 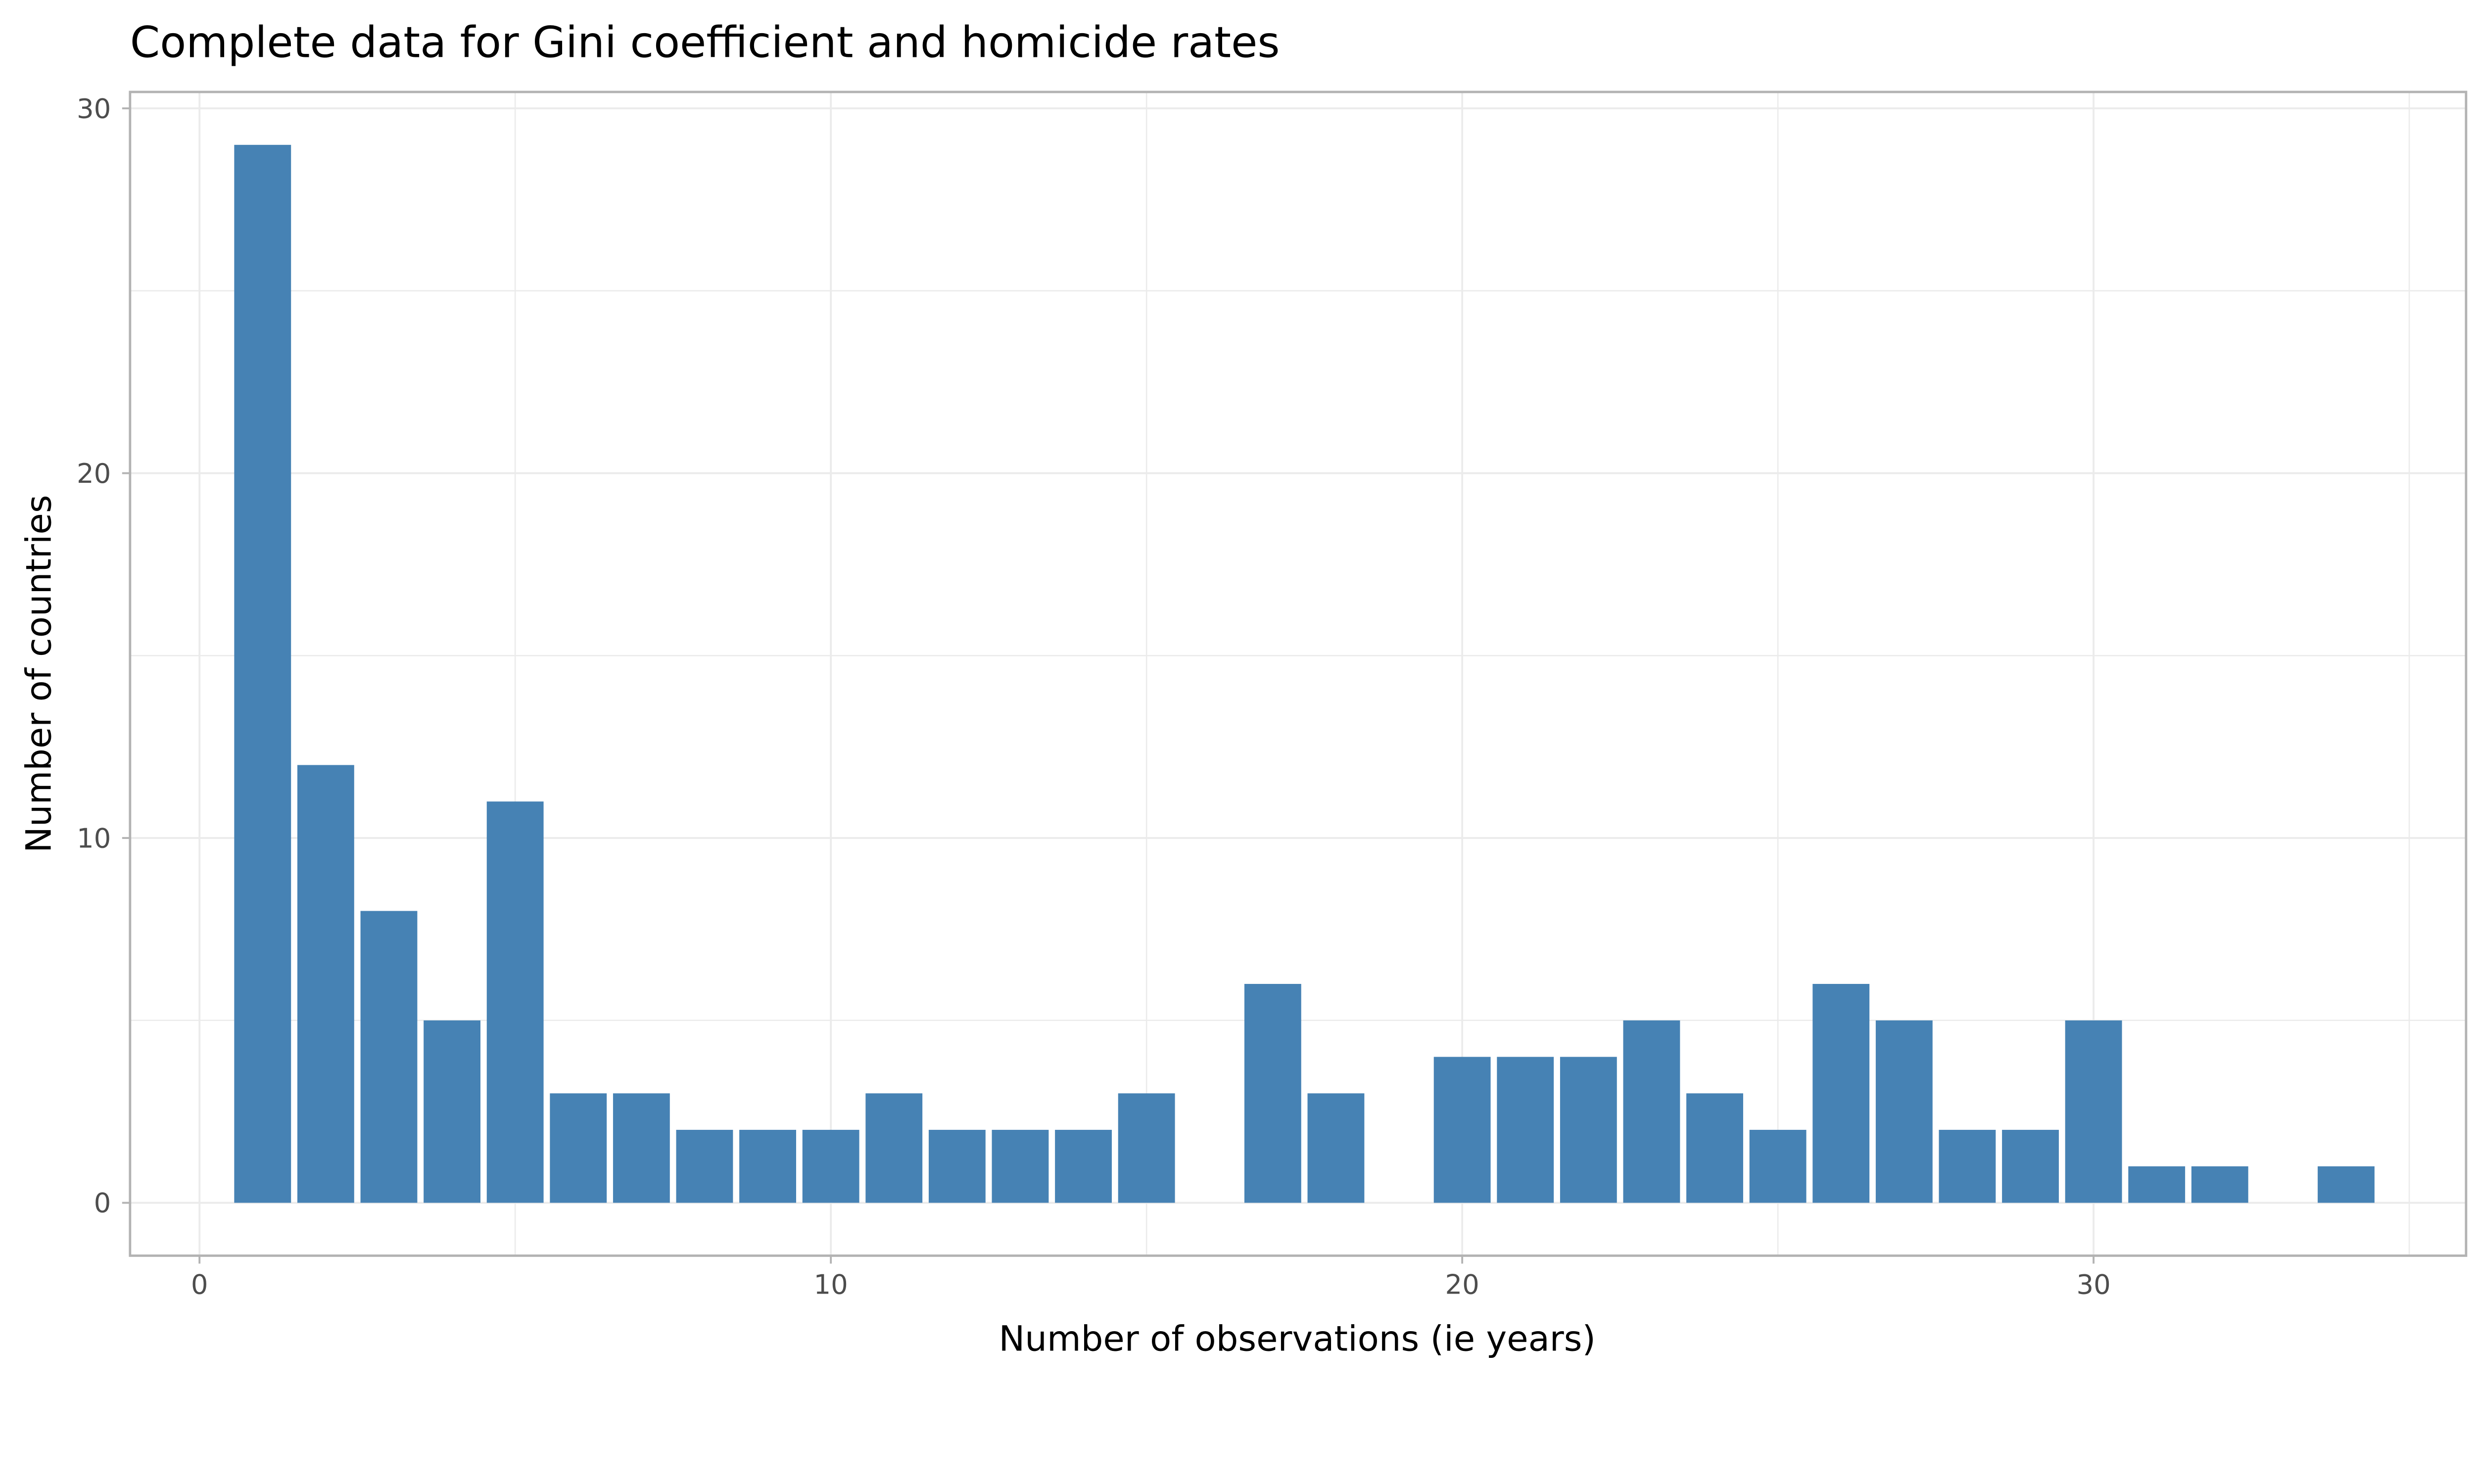 What do you see at coordinates (102, 1203) in the screenshot?
I see `y-tick-label: 0` at bounding box center [102, 1203].